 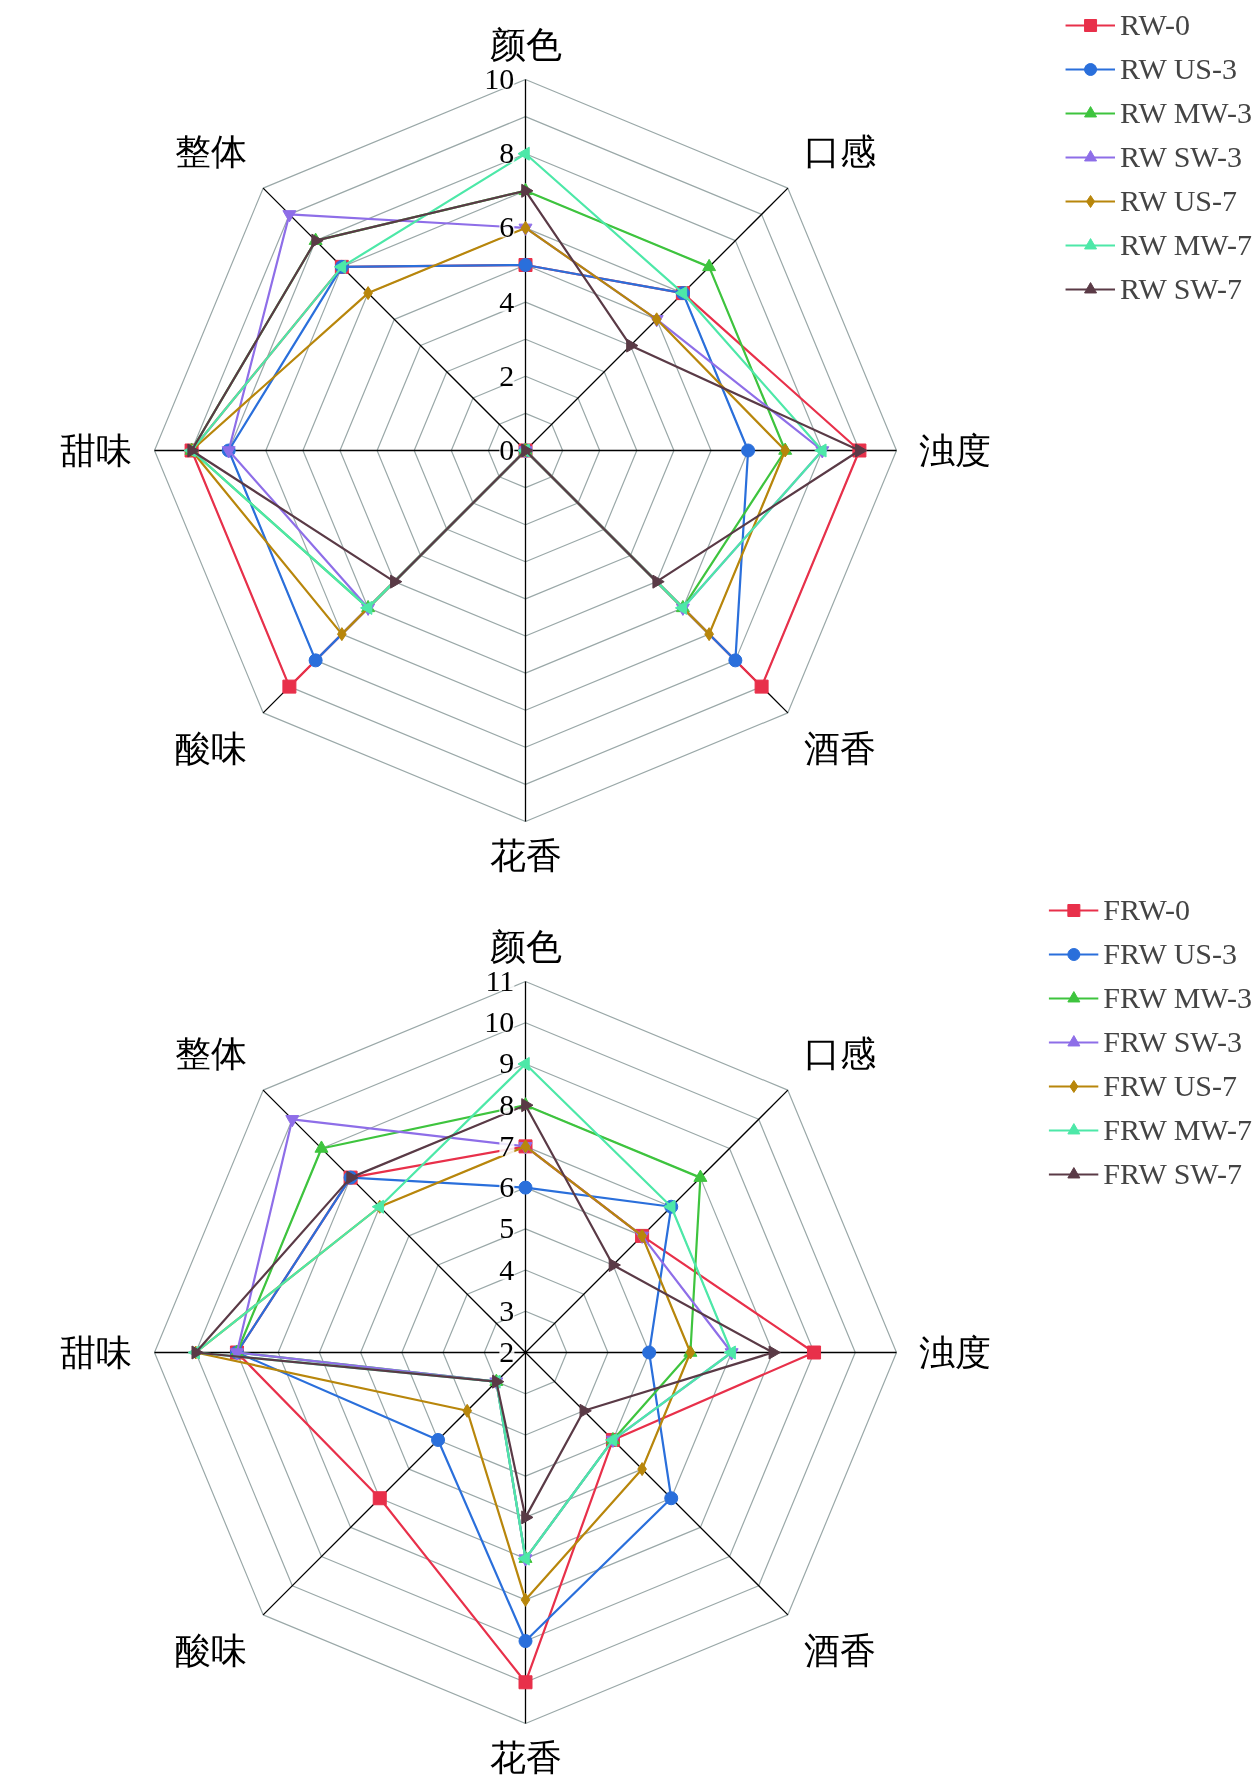 I want to click on legend-label: FRW SW-7, so click(x=1173, y=1174).